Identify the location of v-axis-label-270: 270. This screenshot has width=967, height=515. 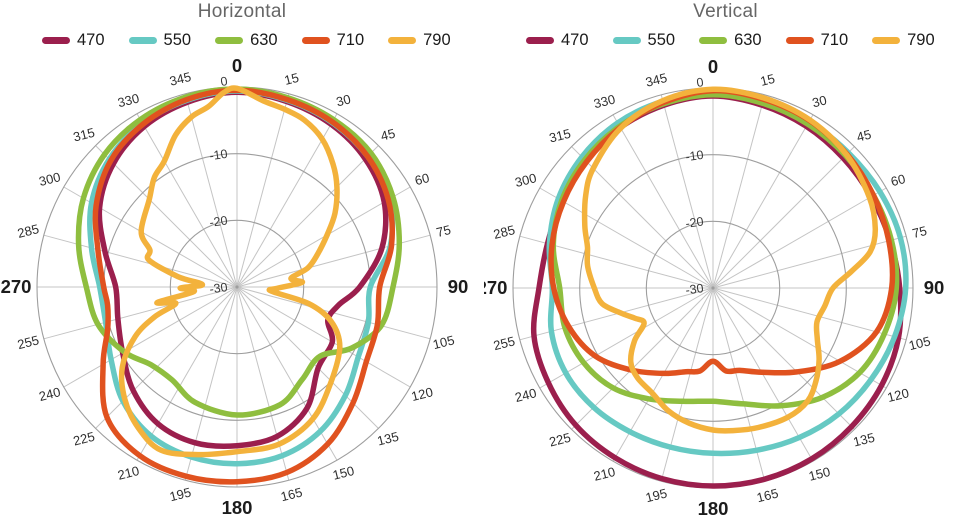
(495, 287).